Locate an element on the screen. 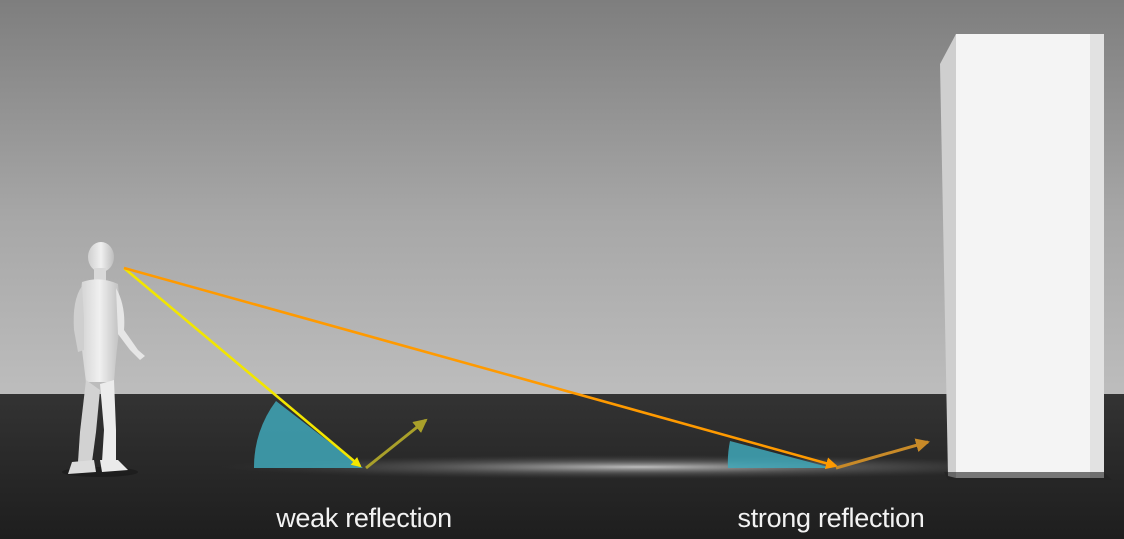  building-icon is located at coordinates (1026, 257).